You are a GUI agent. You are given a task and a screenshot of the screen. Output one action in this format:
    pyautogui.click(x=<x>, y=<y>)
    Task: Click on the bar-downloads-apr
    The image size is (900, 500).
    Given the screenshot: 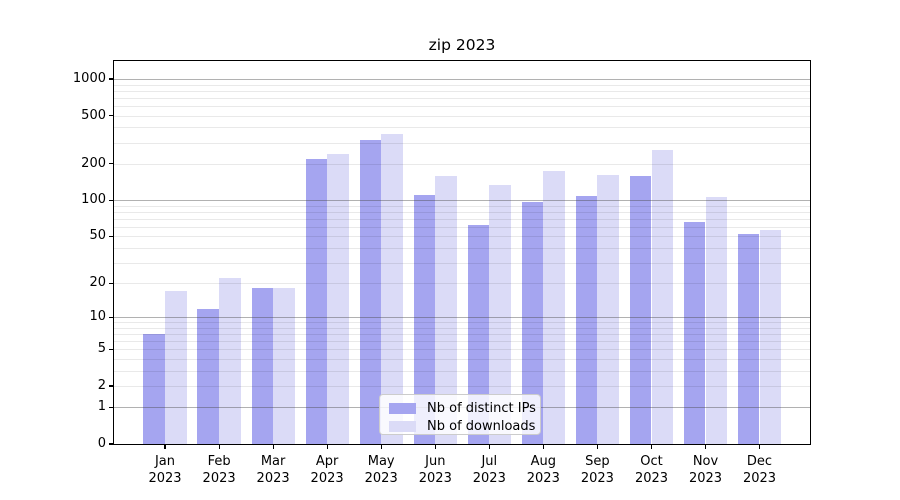 What is the action you would take?
    pyautogui.click(x=338, y=298)
    